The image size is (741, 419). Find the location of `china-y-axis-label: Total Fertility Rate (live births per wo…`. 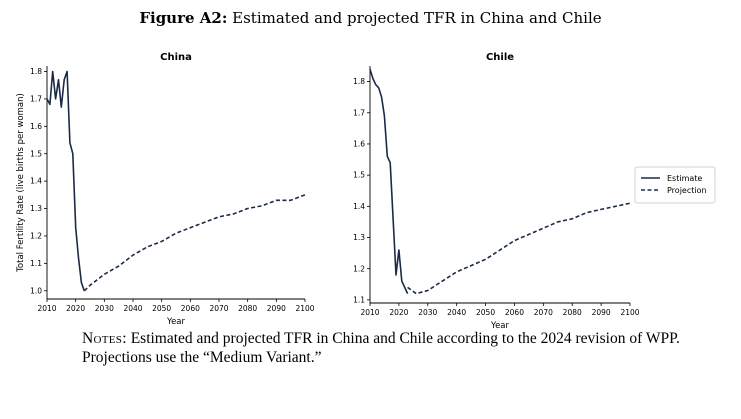

china-y-axis-label: Total Fertility Rate (live births per wo… is located at coordinates (21, 183).